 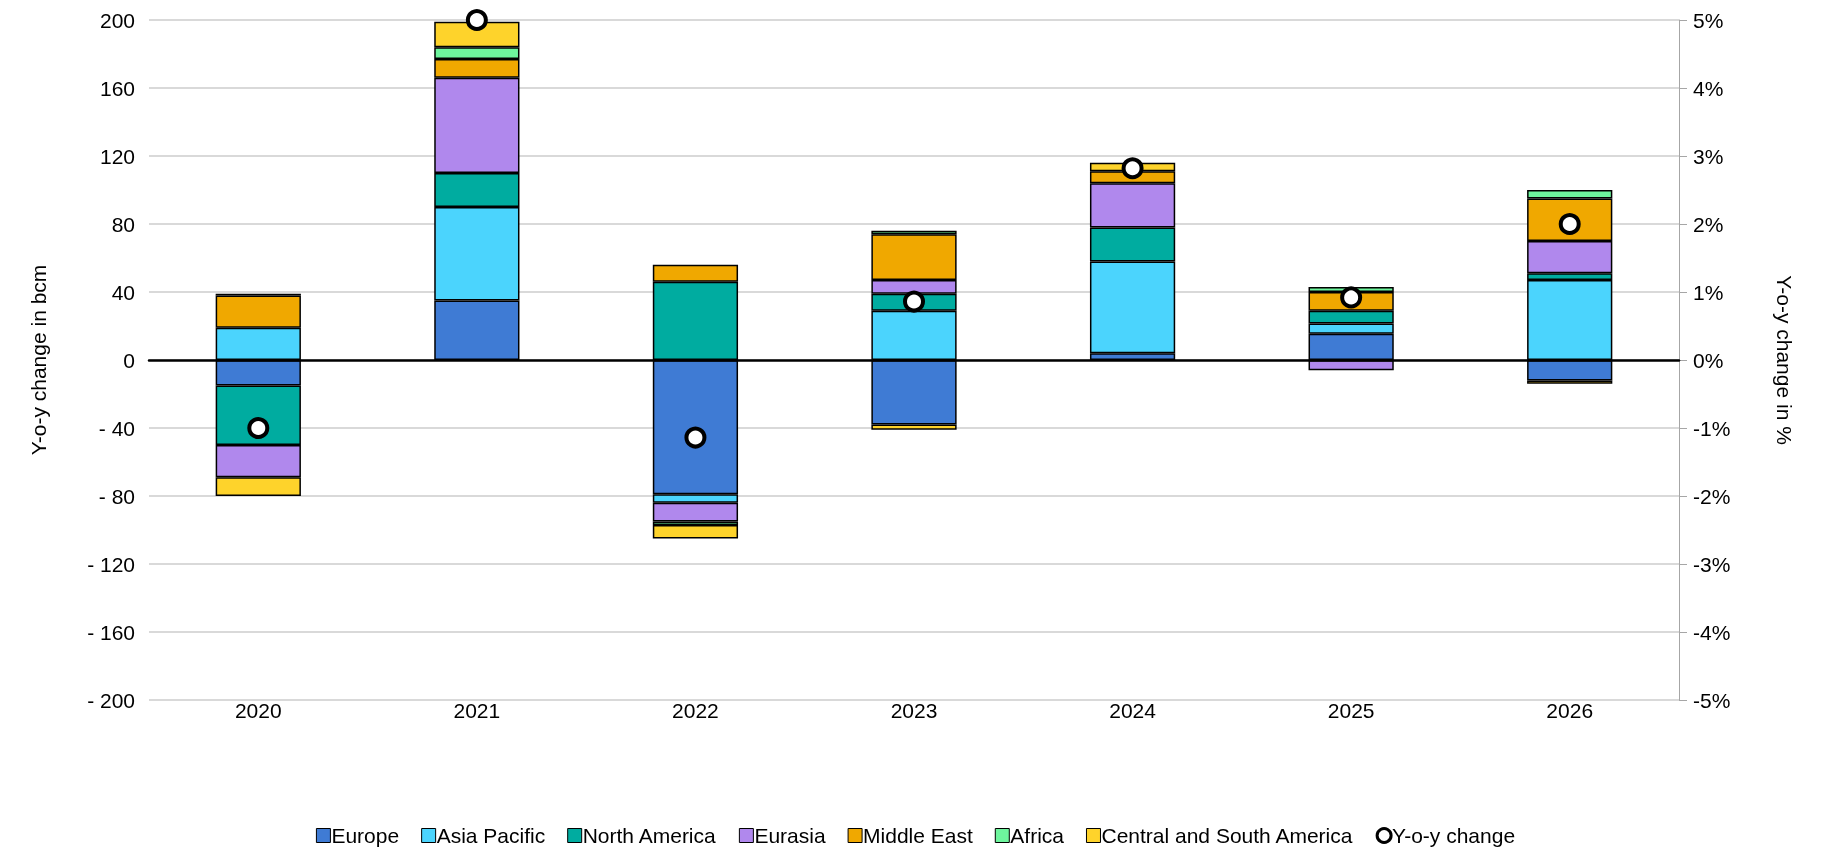 I want to click on y-tick-label: - 80, so click(x=116, y=496).